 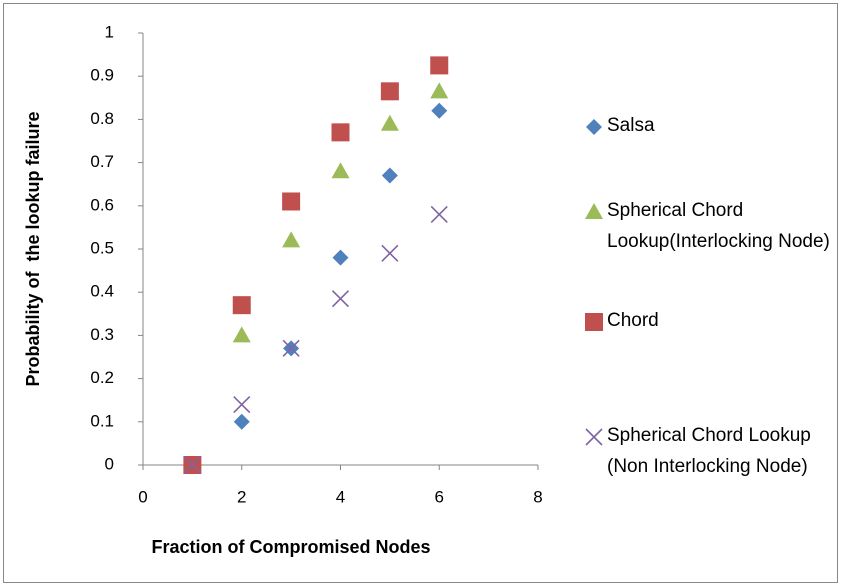 What do you see at coordinates (340, 496) in the screenshot?
I see `x-tick-label: 4` at bounding box center [340, 496].